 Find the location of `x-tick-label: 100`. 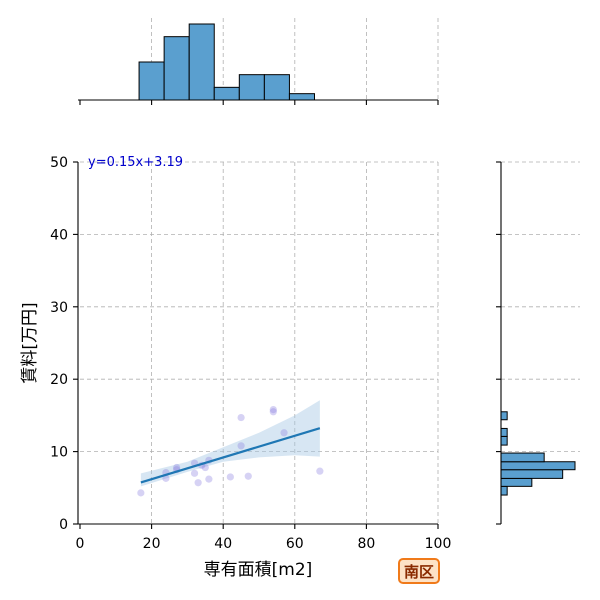

x-tick-label: 100 is located at coordinates (438, 544).